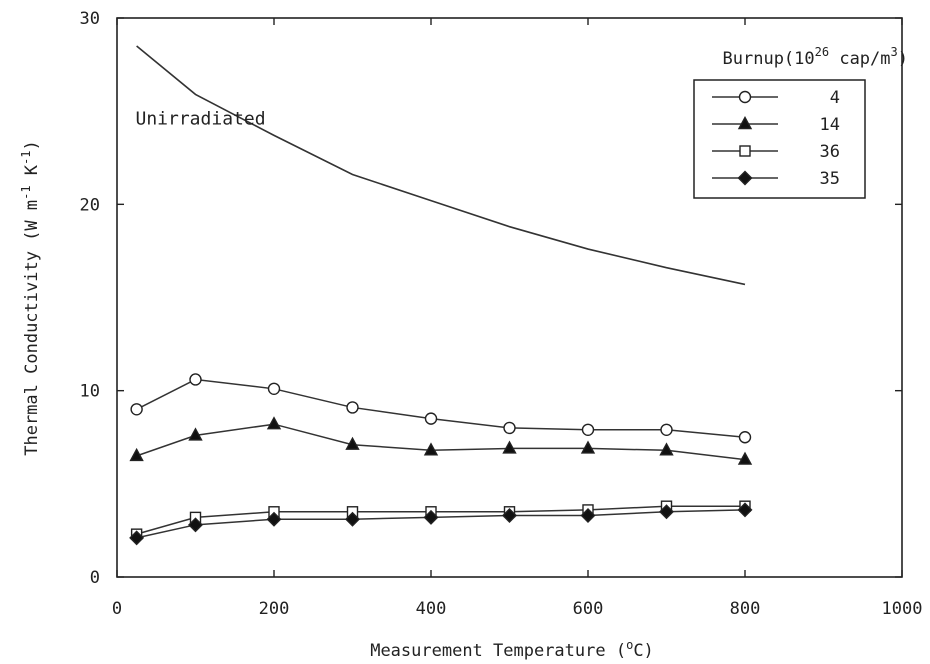 This screenshot has width=930, height=664. I want to click on legend-label-35: 35, so click(830, 179).